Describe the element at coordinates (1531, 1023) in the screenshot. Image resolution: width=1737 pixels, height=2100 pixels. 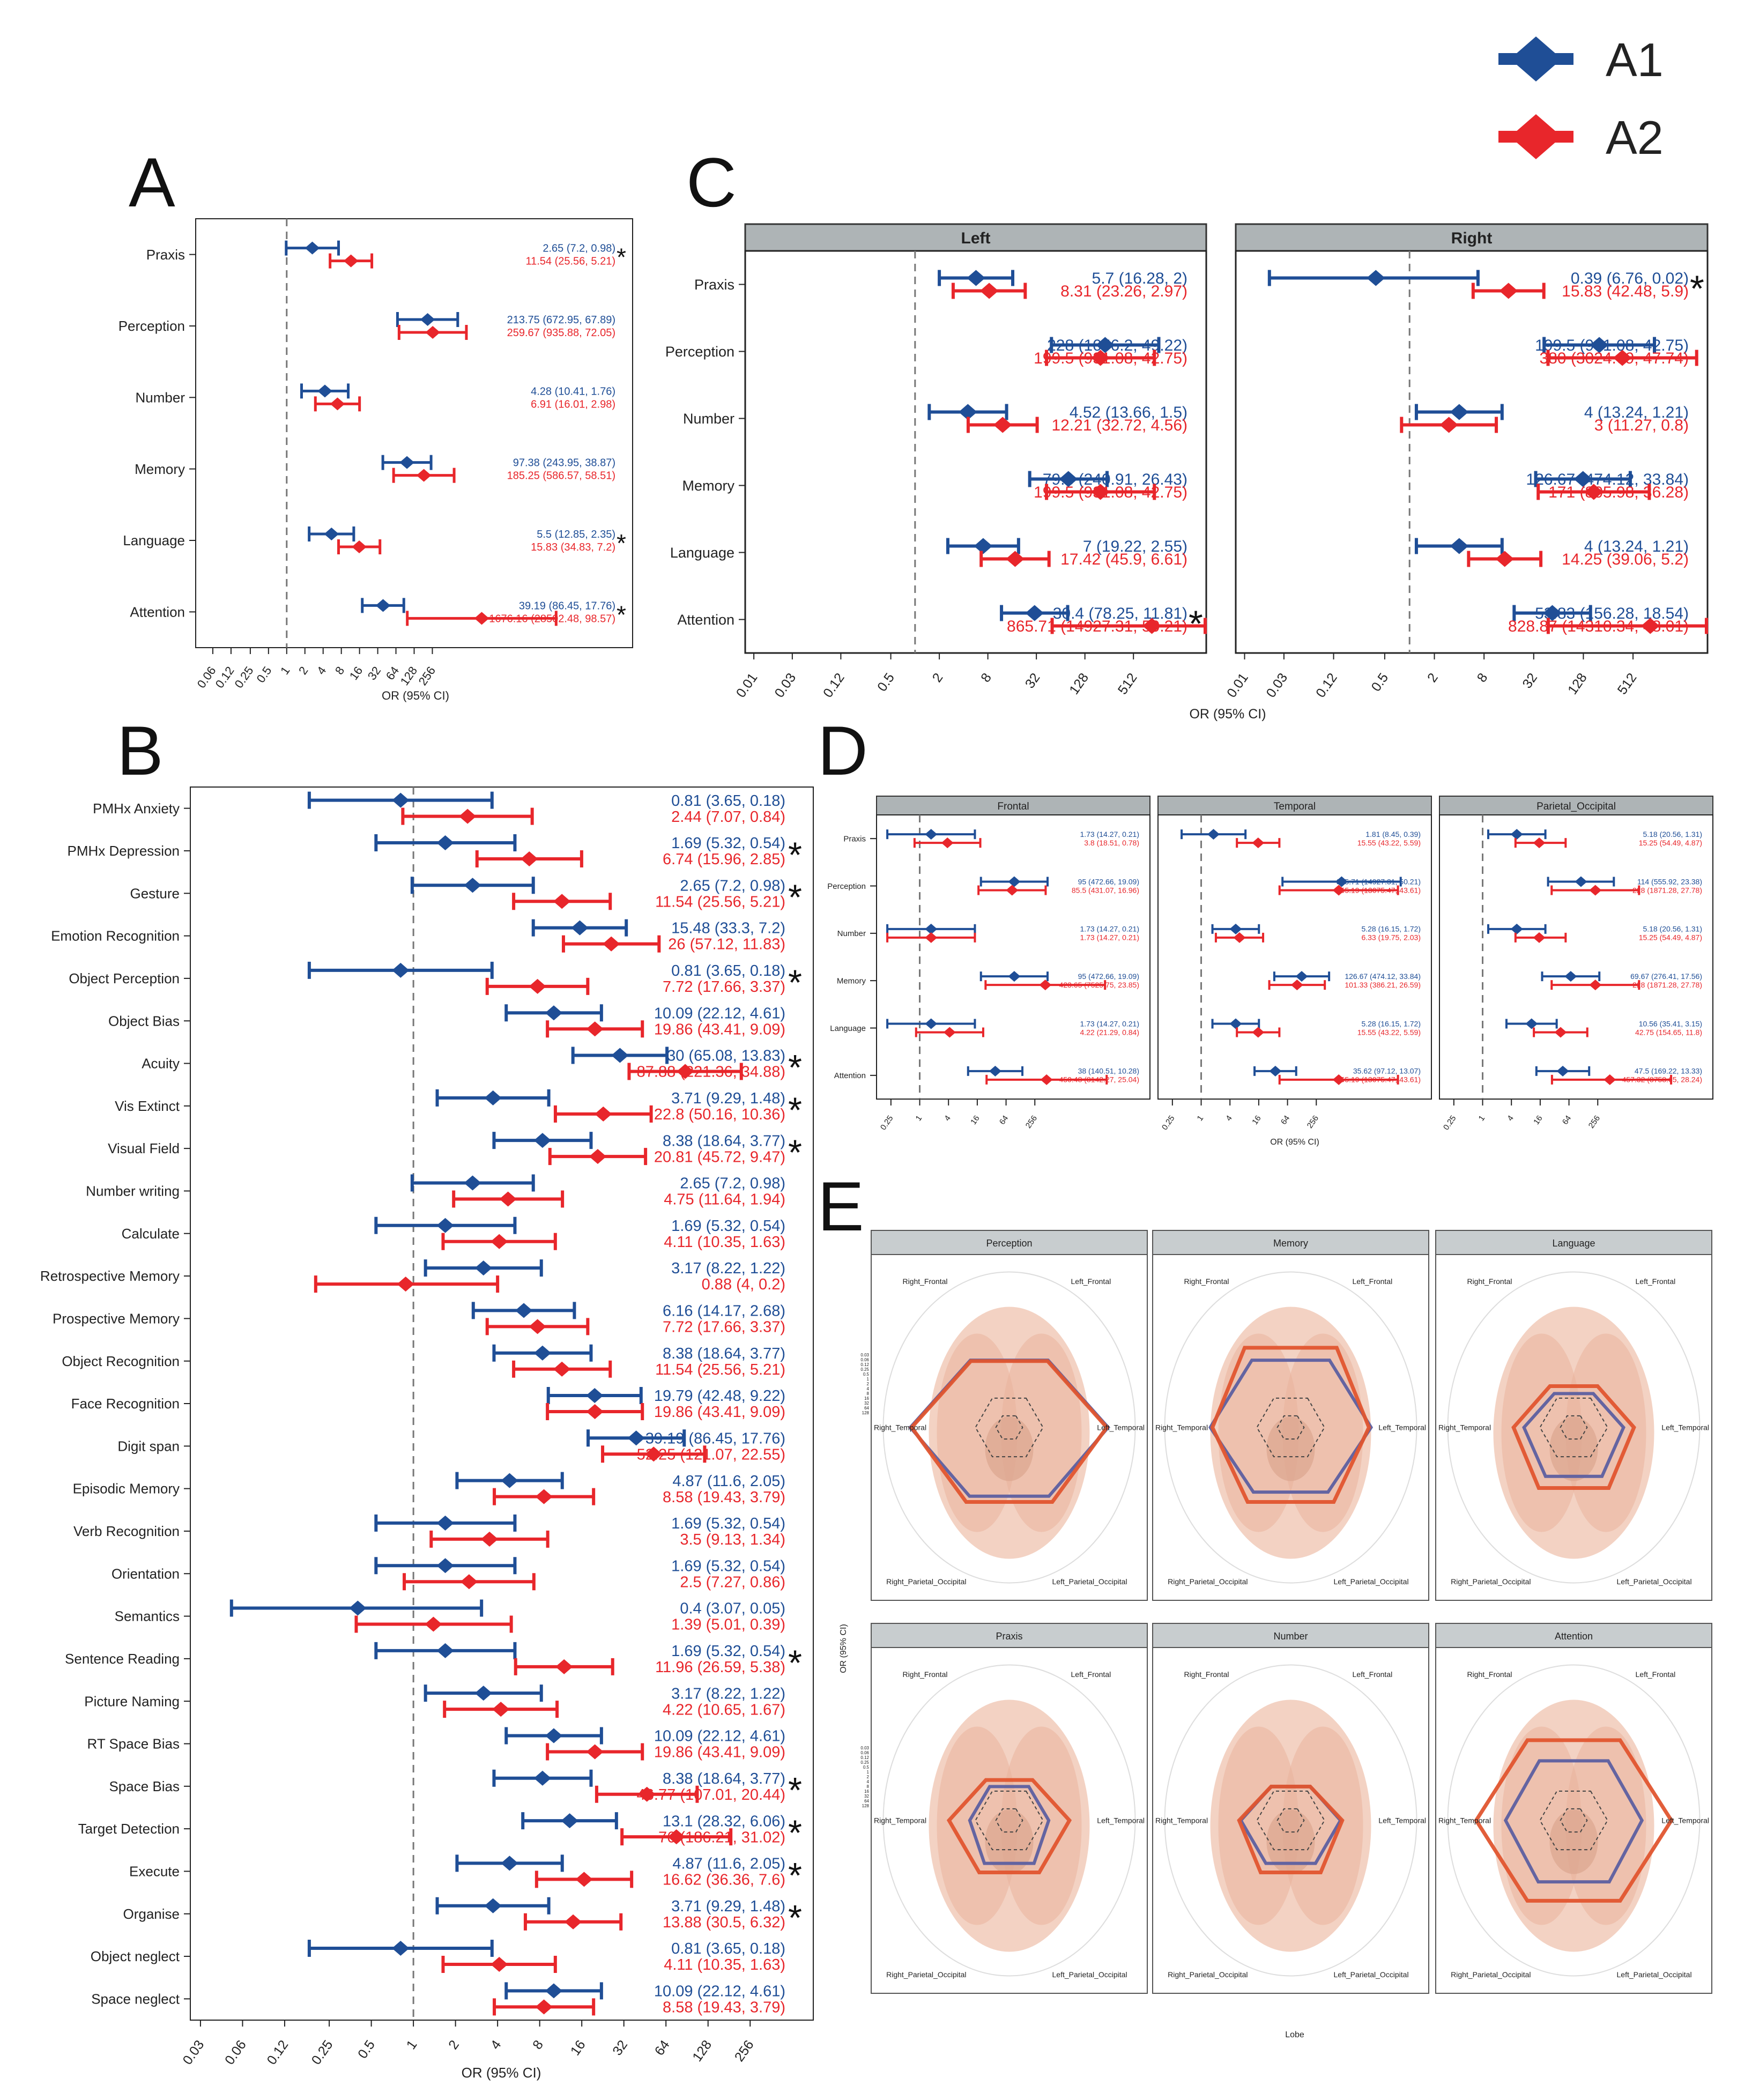
I see `or-point-a1-language` at that location.